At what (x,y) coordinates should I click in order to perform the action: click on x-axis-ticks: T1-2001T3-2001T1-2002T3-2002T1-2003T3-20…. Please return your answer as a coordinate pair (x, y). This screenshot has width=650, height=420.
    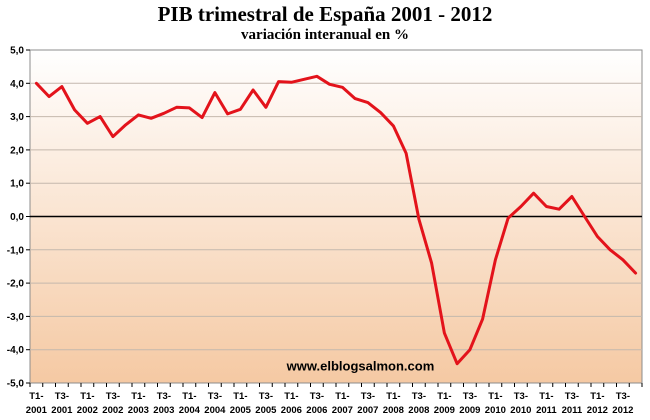
    Looking at the image, I should click on (334, 399).